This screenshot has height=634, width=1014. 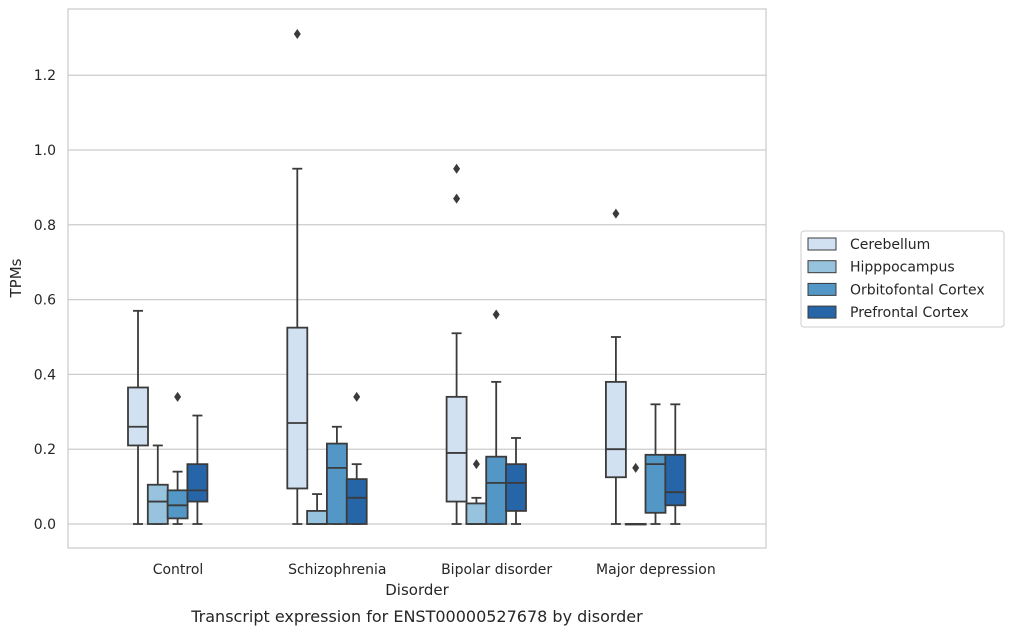 I want to click on y-tick-label: 1.0, so click(x=45, y=151).